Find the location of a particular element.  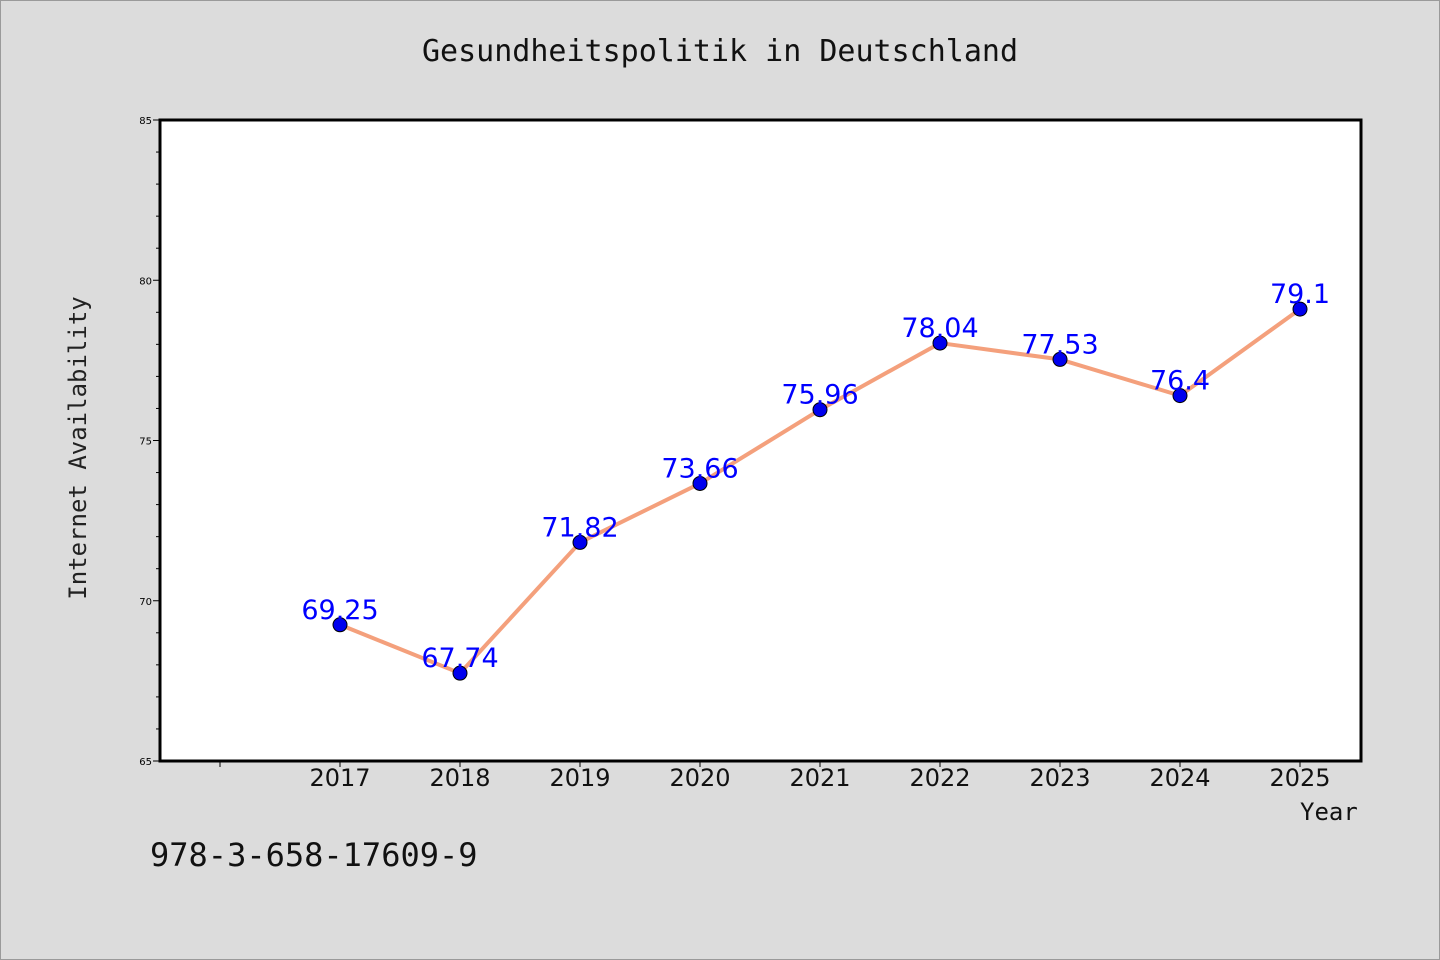

y-tick-label: 75 is located at coordinates (145, 442).